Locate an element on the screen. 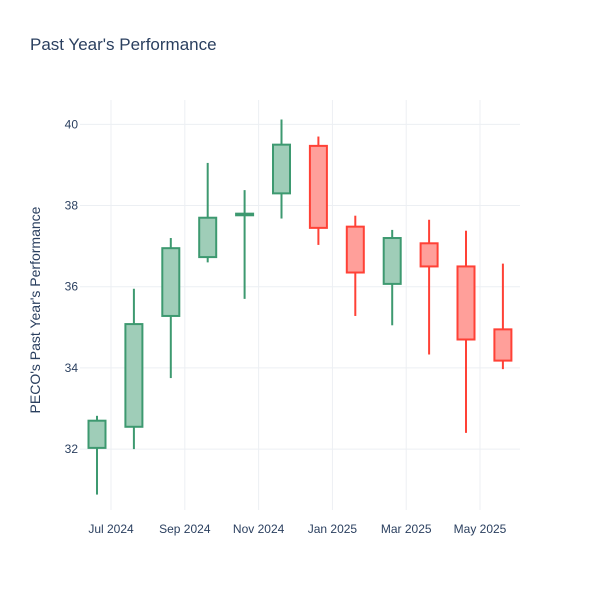 This screenshot has height=605, width=600. y-tick-label: 34 is located at coordinates (72, 368).